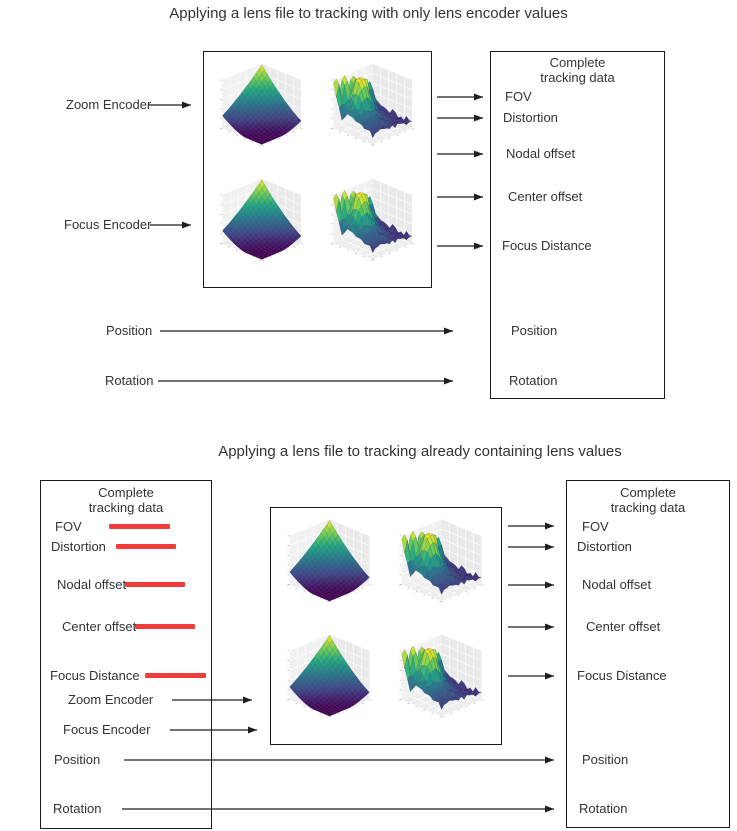 The width and height of the screenshot is (737, 831). What do you see at coordinates (533, 380) in the screenshot?
I see `tracking1-item-rotation: Rotation` at bounding box center [533, 380].